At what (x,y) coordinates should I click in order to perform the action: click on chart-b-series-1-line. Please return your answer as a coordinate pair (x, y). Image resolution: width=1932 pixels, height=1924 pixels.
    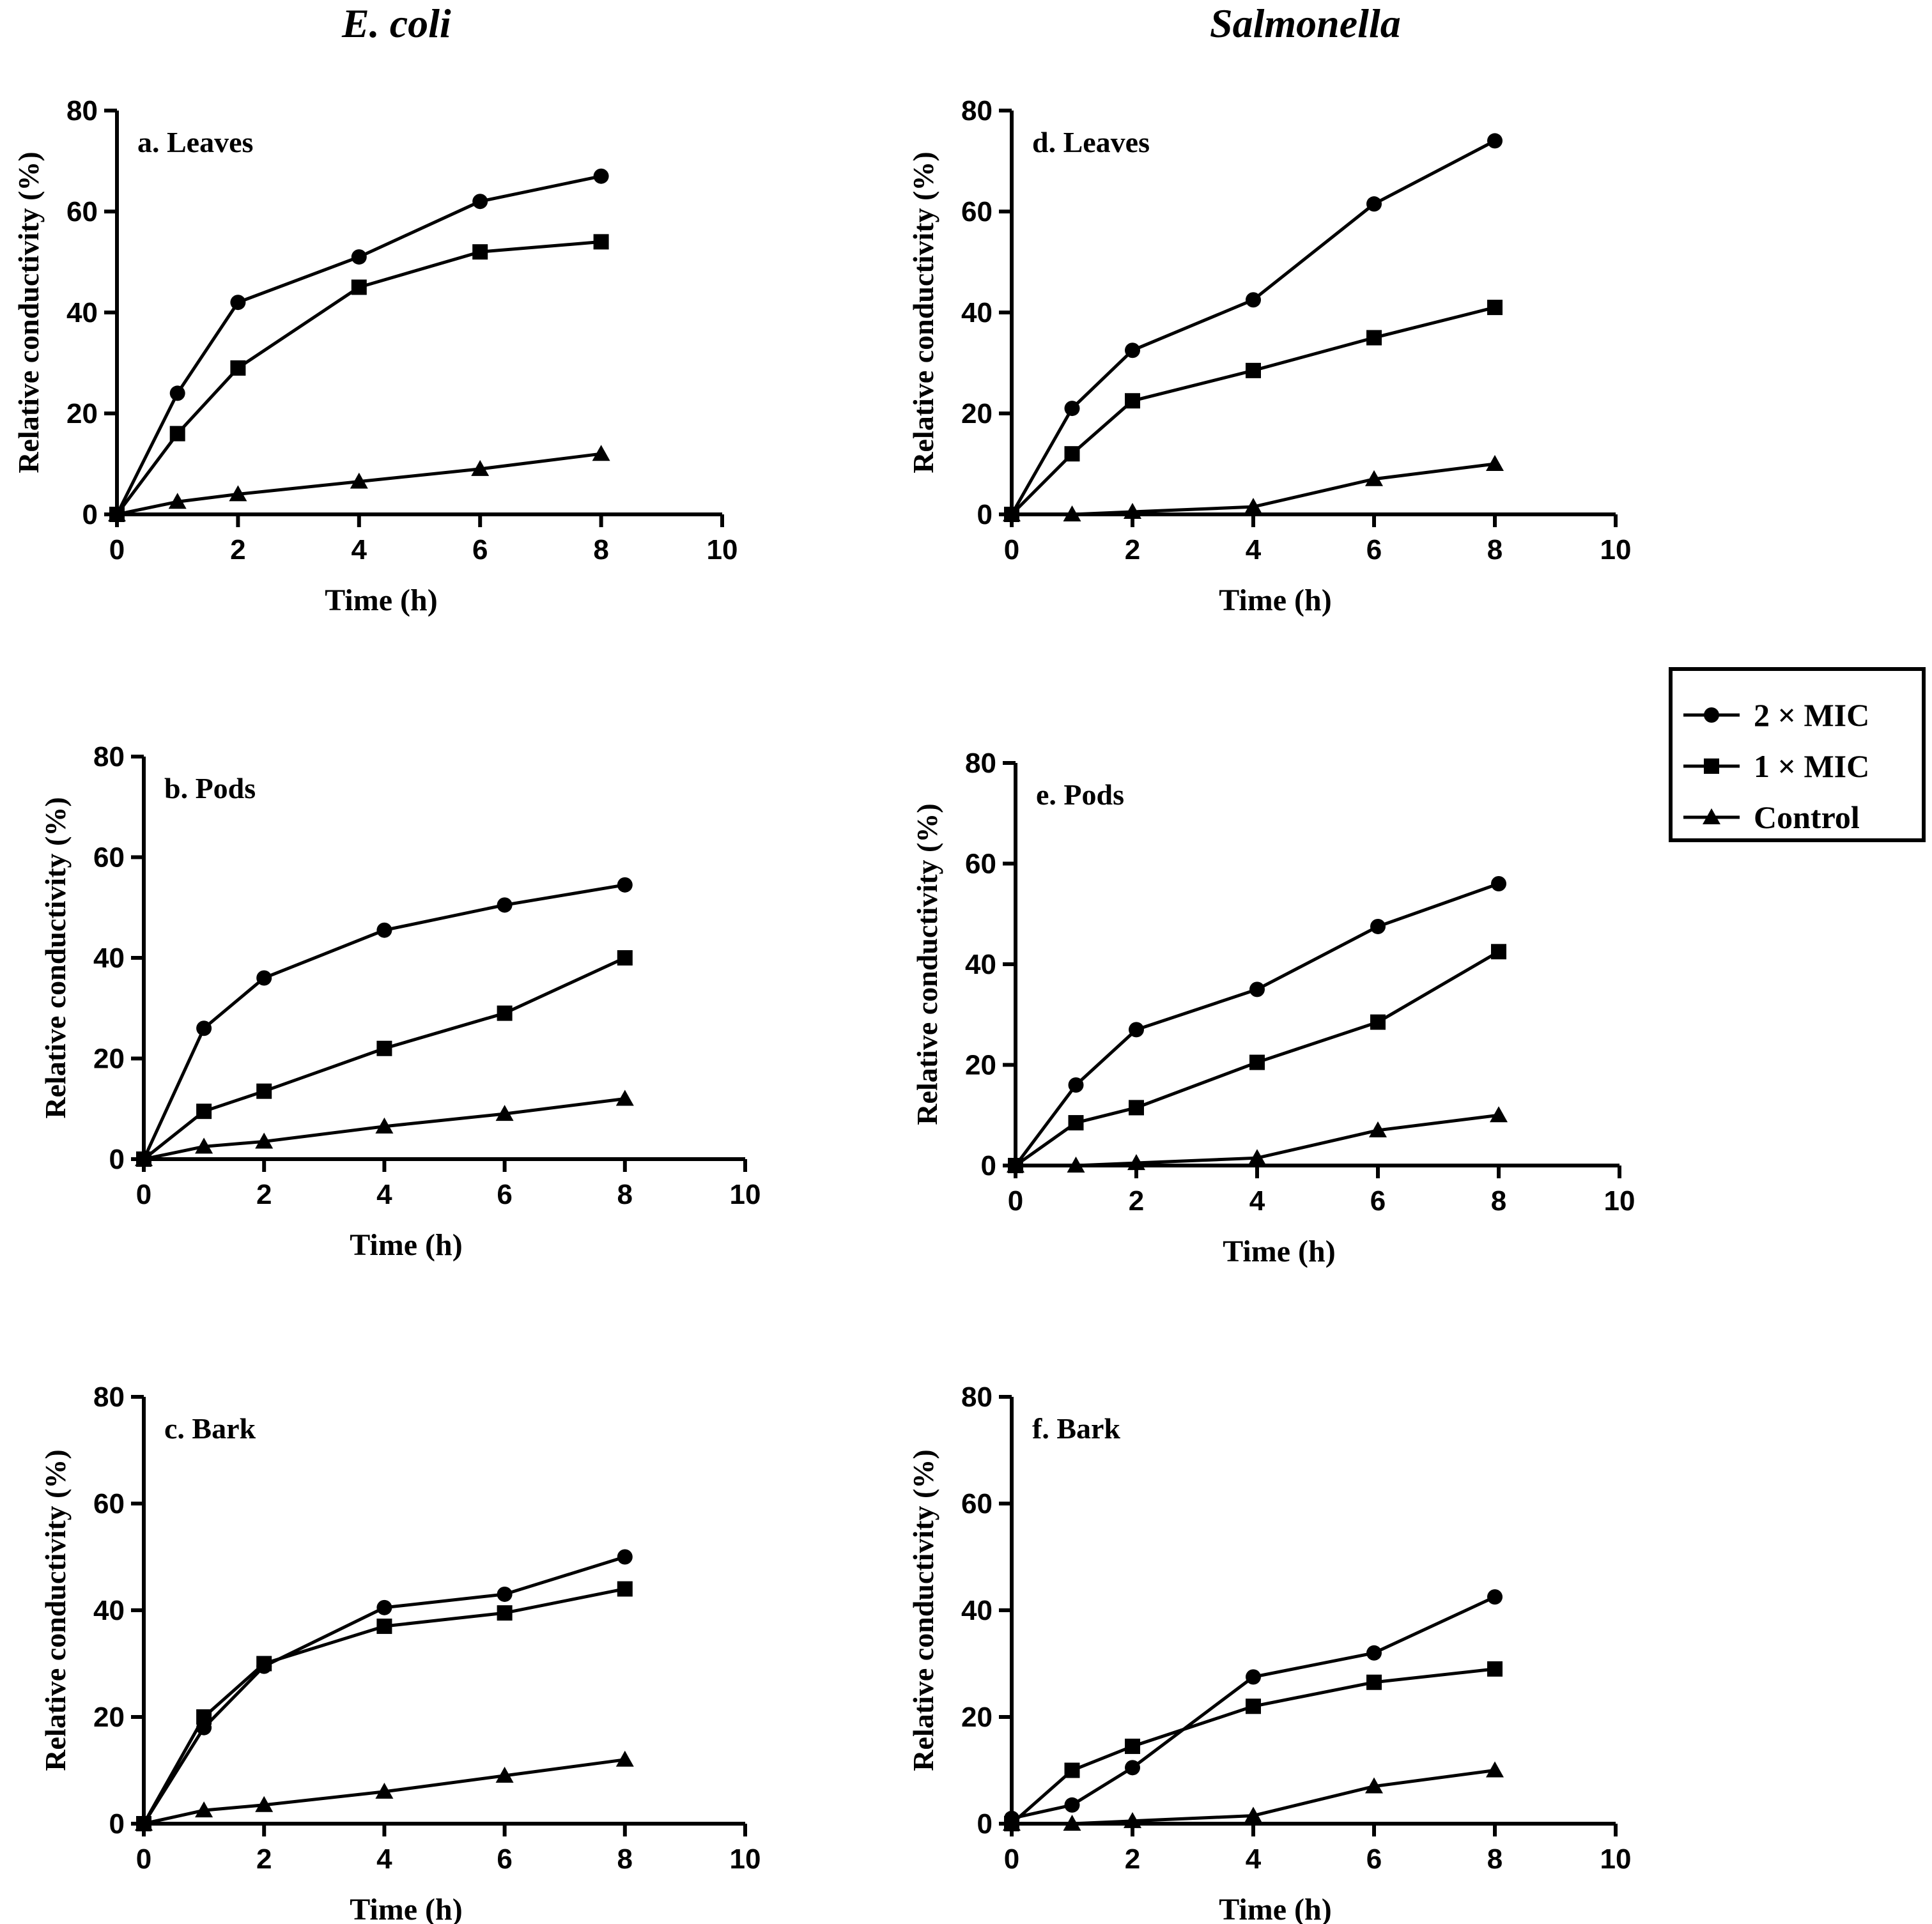
    Looking at the image, I should click on (385, 1058).